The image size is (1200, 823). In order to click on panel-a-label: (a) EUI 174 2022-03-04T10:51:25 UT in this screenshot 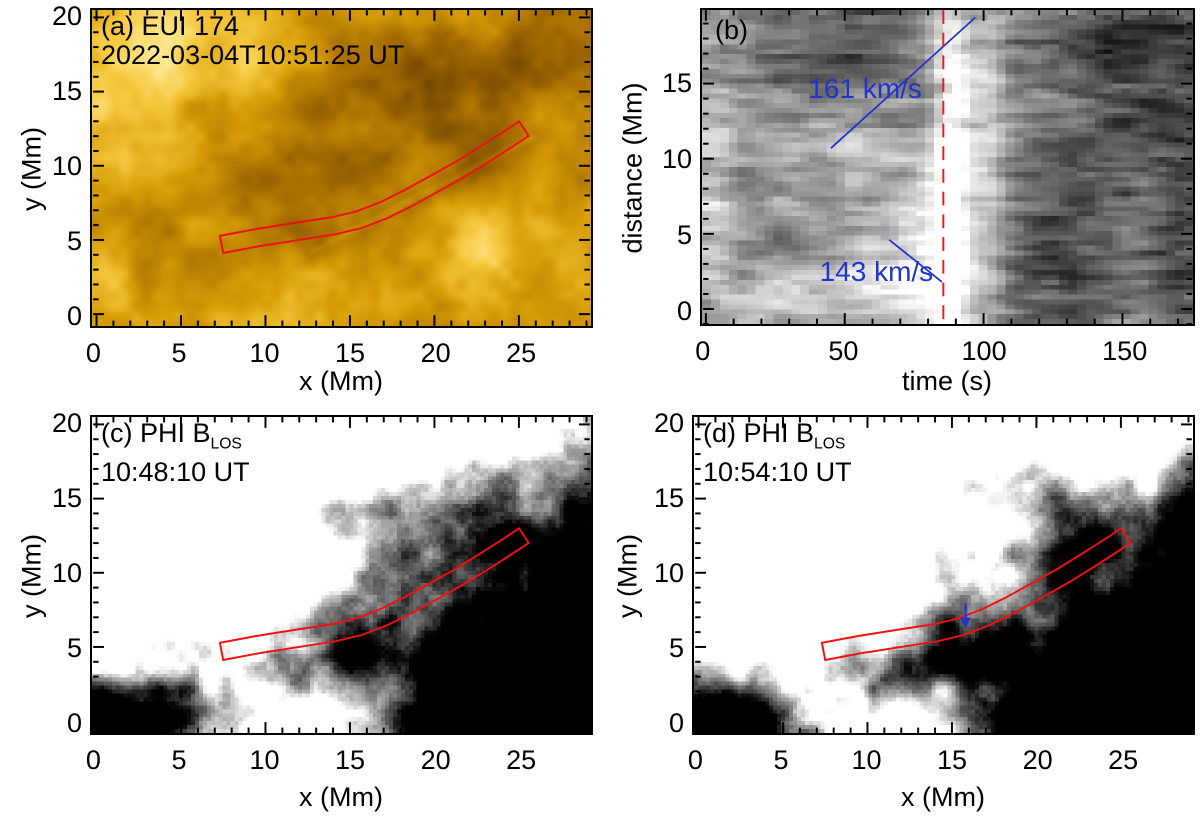, I will do `click(252, 41)`.